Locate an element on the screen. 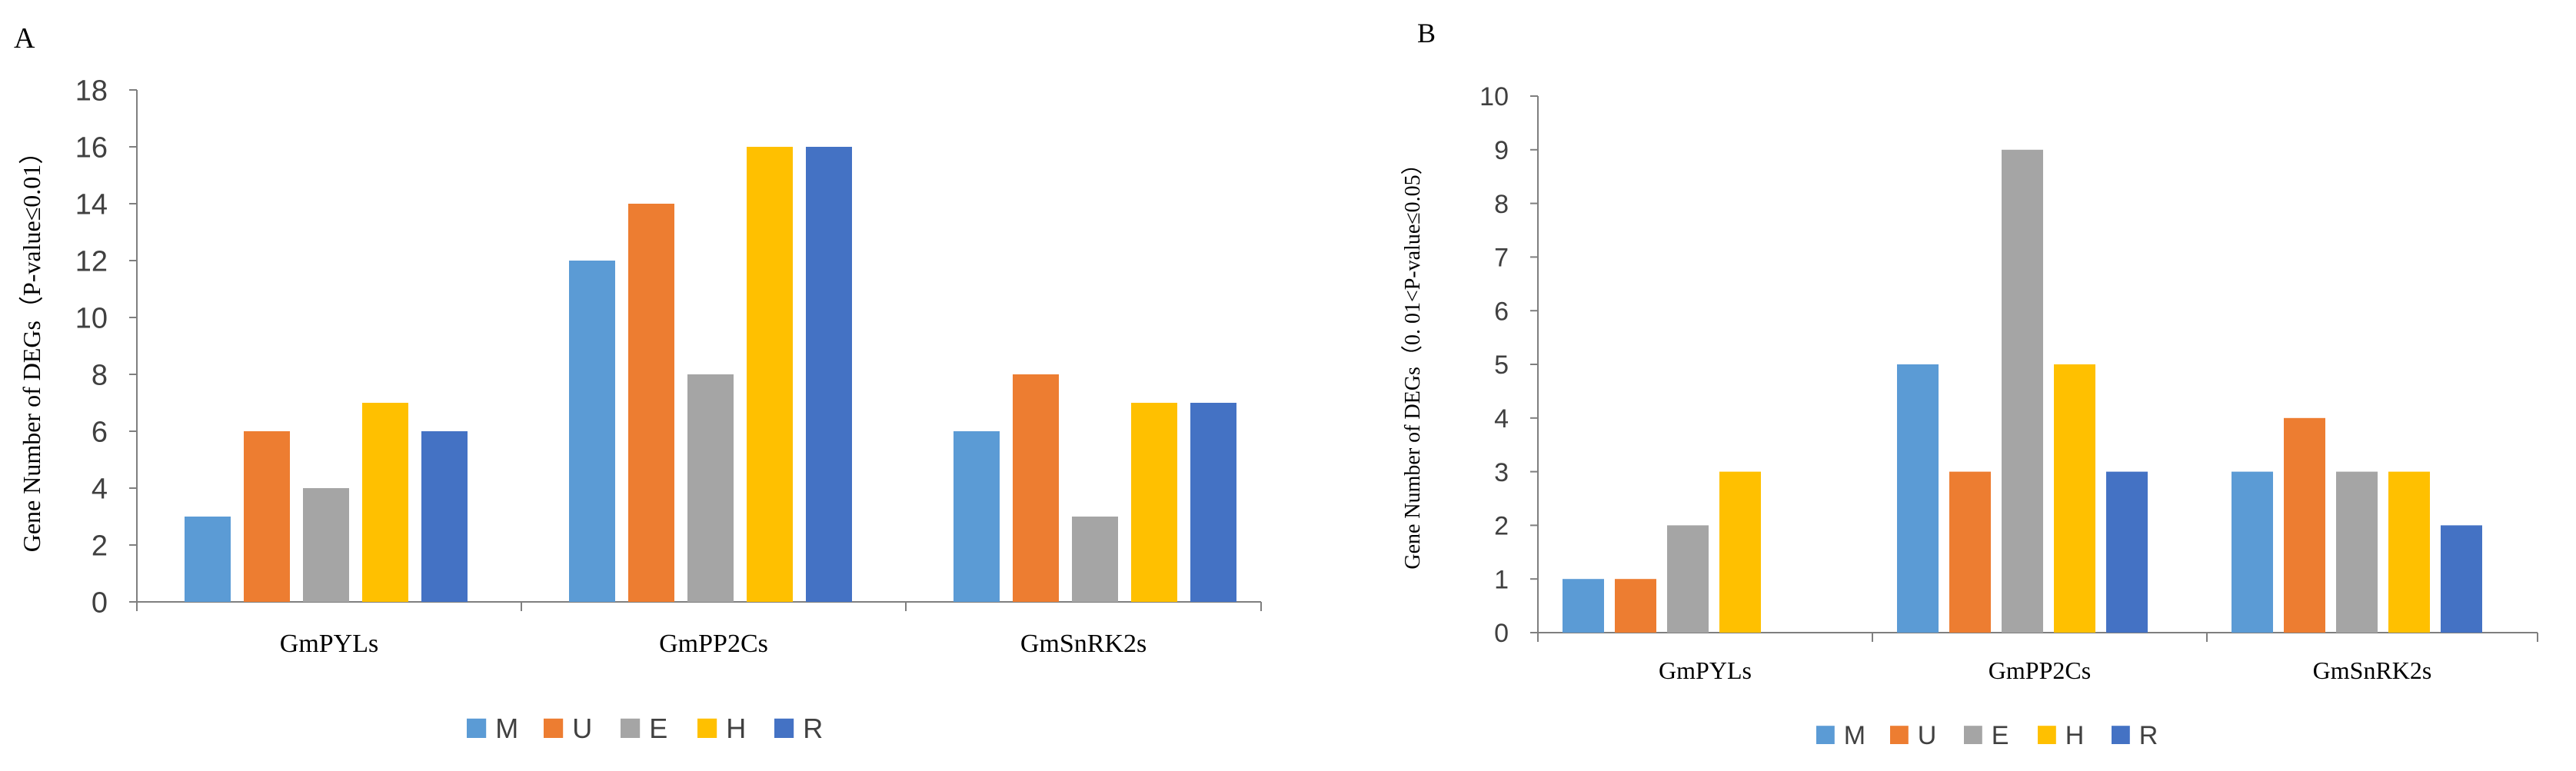  y-tick-label: 18 is located at coordinates (91, 91).